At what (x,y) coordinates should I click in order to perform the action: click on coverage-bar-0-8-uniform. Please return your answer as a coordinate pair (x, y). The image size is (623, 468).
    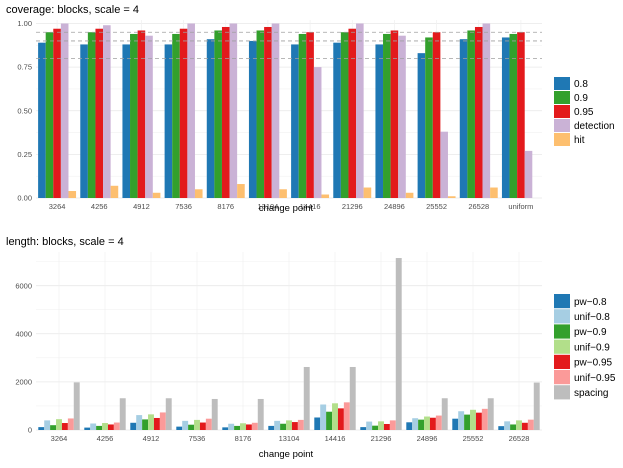
    Looking at the image, I should click on (505, 117).